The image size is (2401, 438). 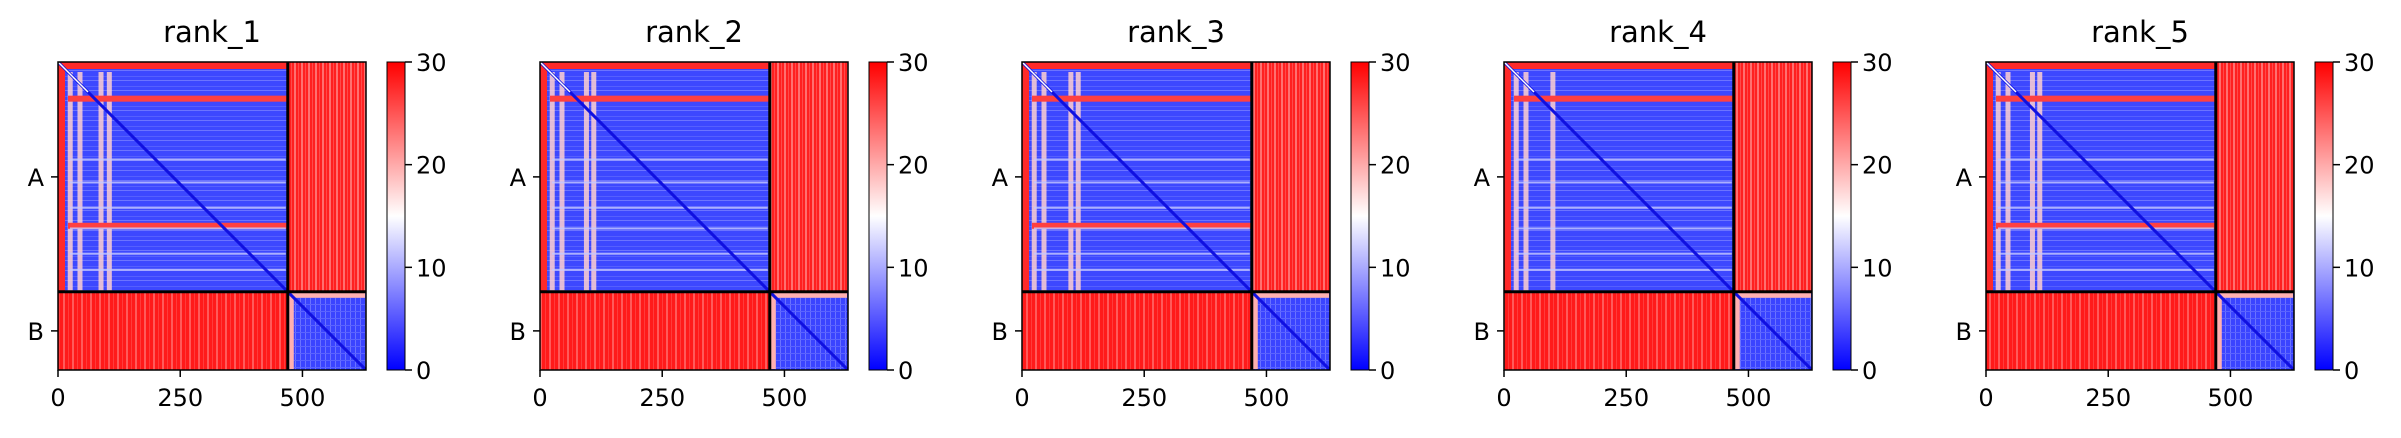 What do you see at coordinates (2140, 32) in the screenshot?
I see `panel-title: rank_5` at bounding box center [2140, 32].